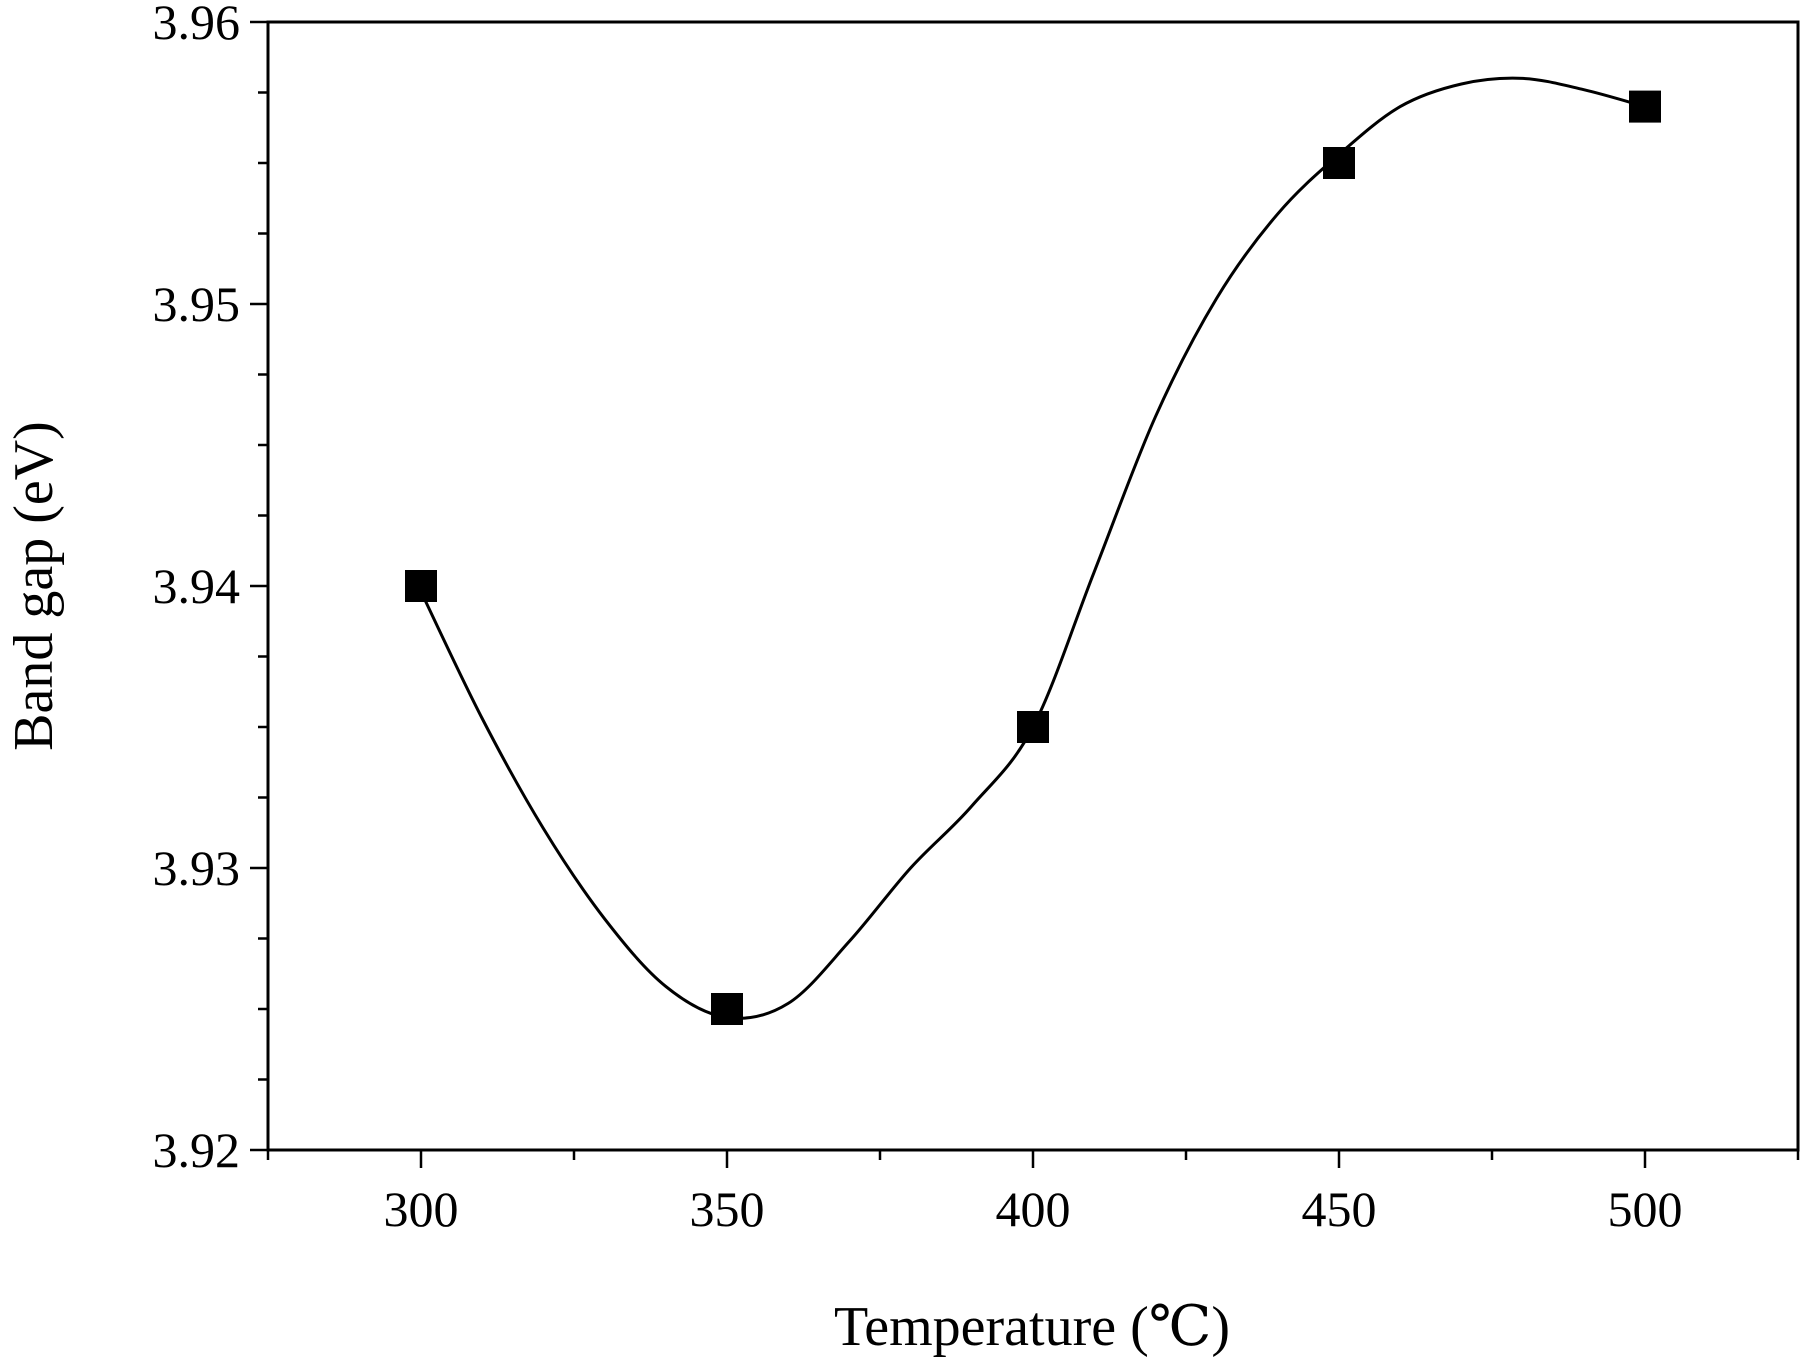  I want to click on y-axis-label: Band gap (eV), so click(34, 586).